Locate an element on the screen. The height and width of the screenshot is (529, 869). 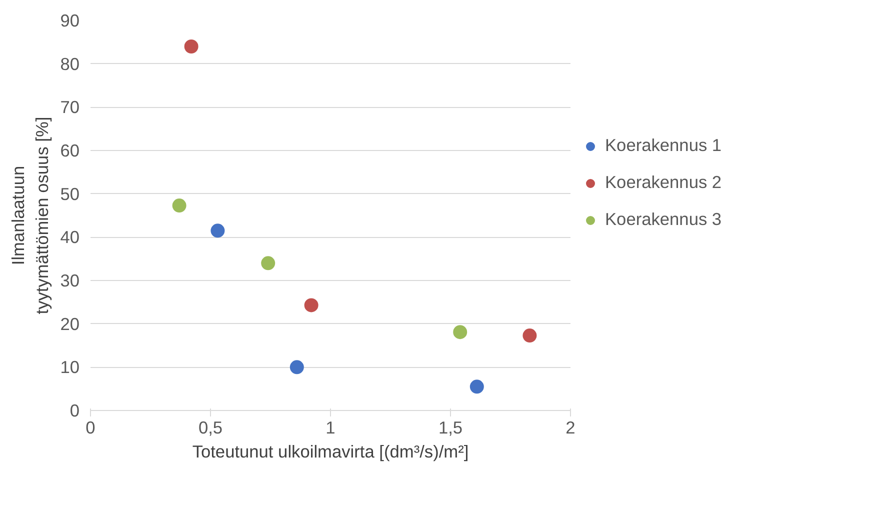
y-tick-label: 30 is located at coordinates (70, 280).